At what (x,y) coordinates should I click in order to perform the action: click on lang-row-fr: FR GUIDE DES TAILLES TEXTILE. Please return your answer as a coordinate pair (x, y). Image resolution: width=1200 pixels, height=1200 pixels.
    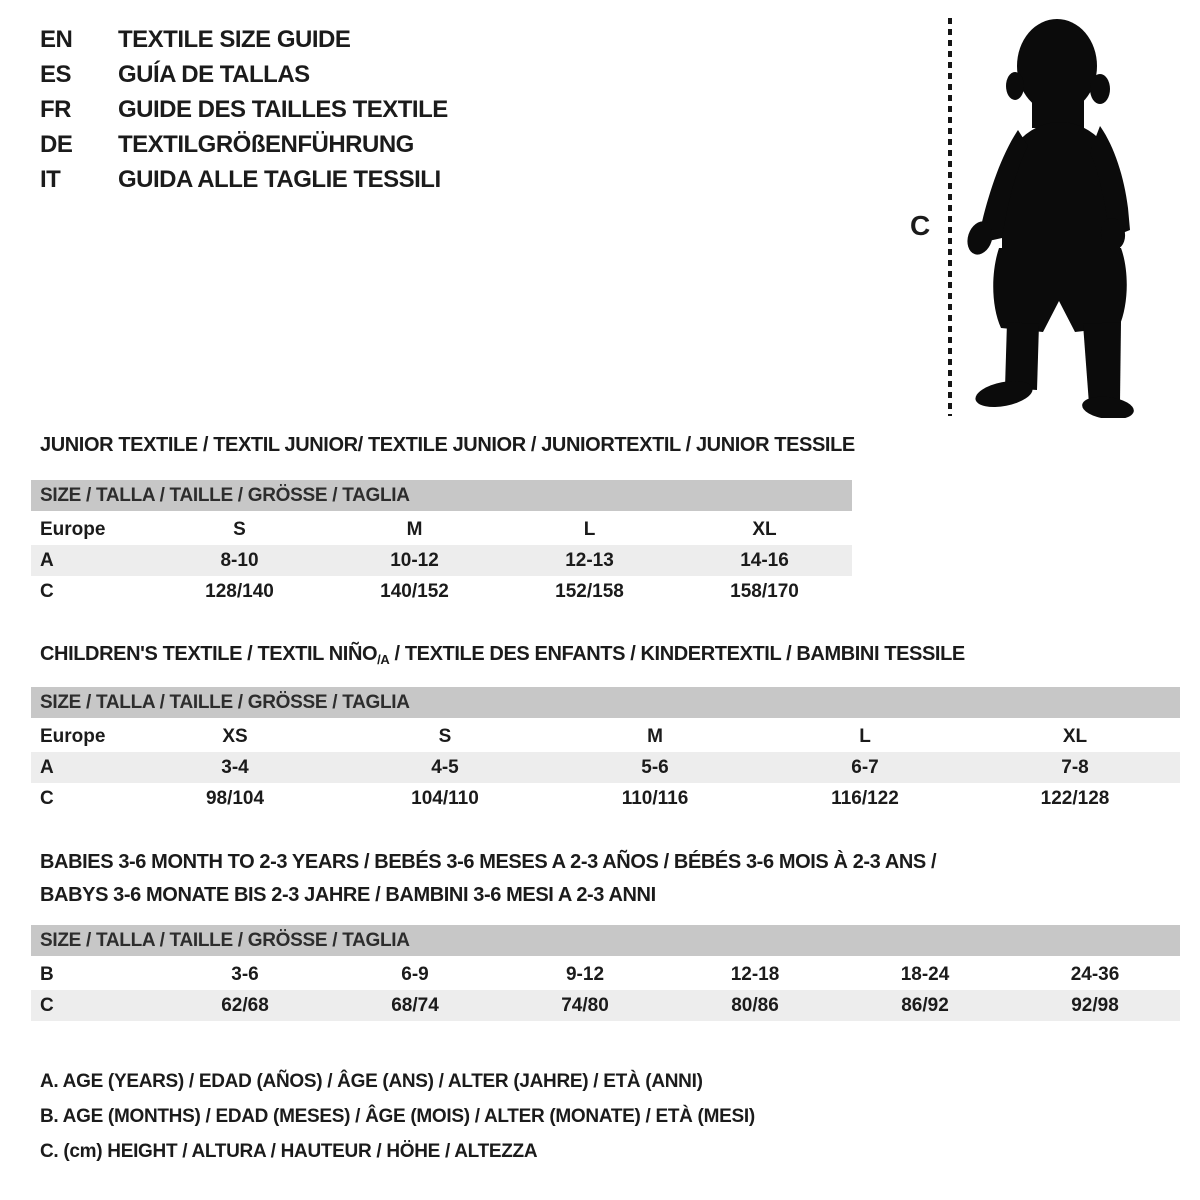
    Looking at the image, I should click on (244, 109).